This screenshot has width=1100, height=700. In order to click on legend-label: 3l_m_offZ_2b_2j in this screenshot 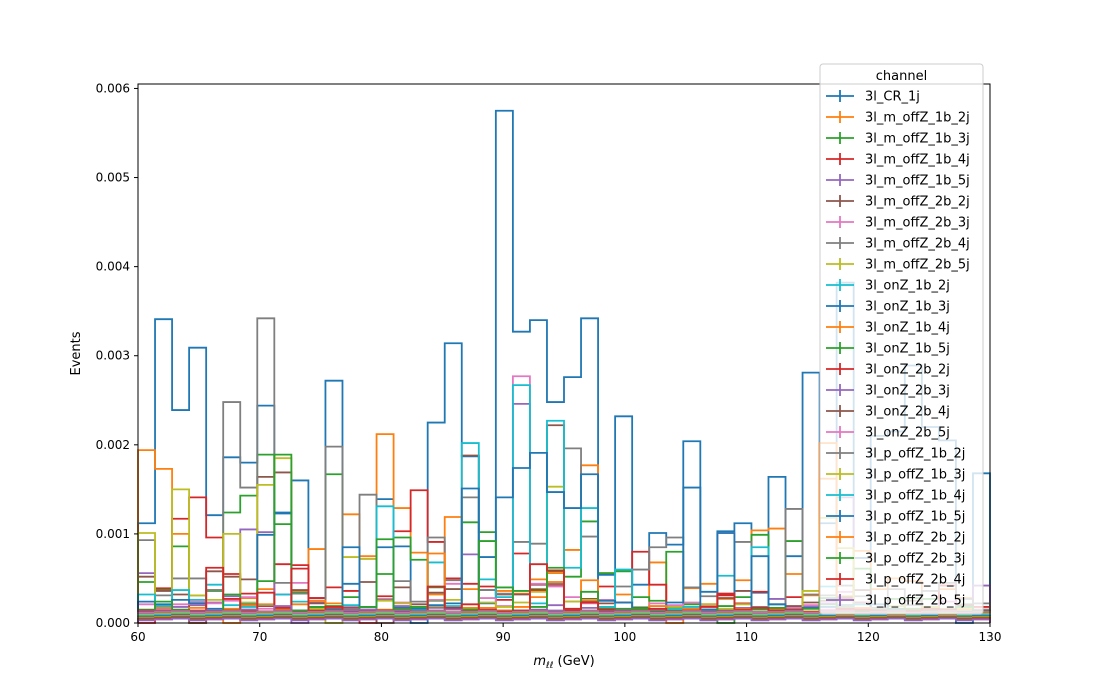, I will do `click(917, 202)`.